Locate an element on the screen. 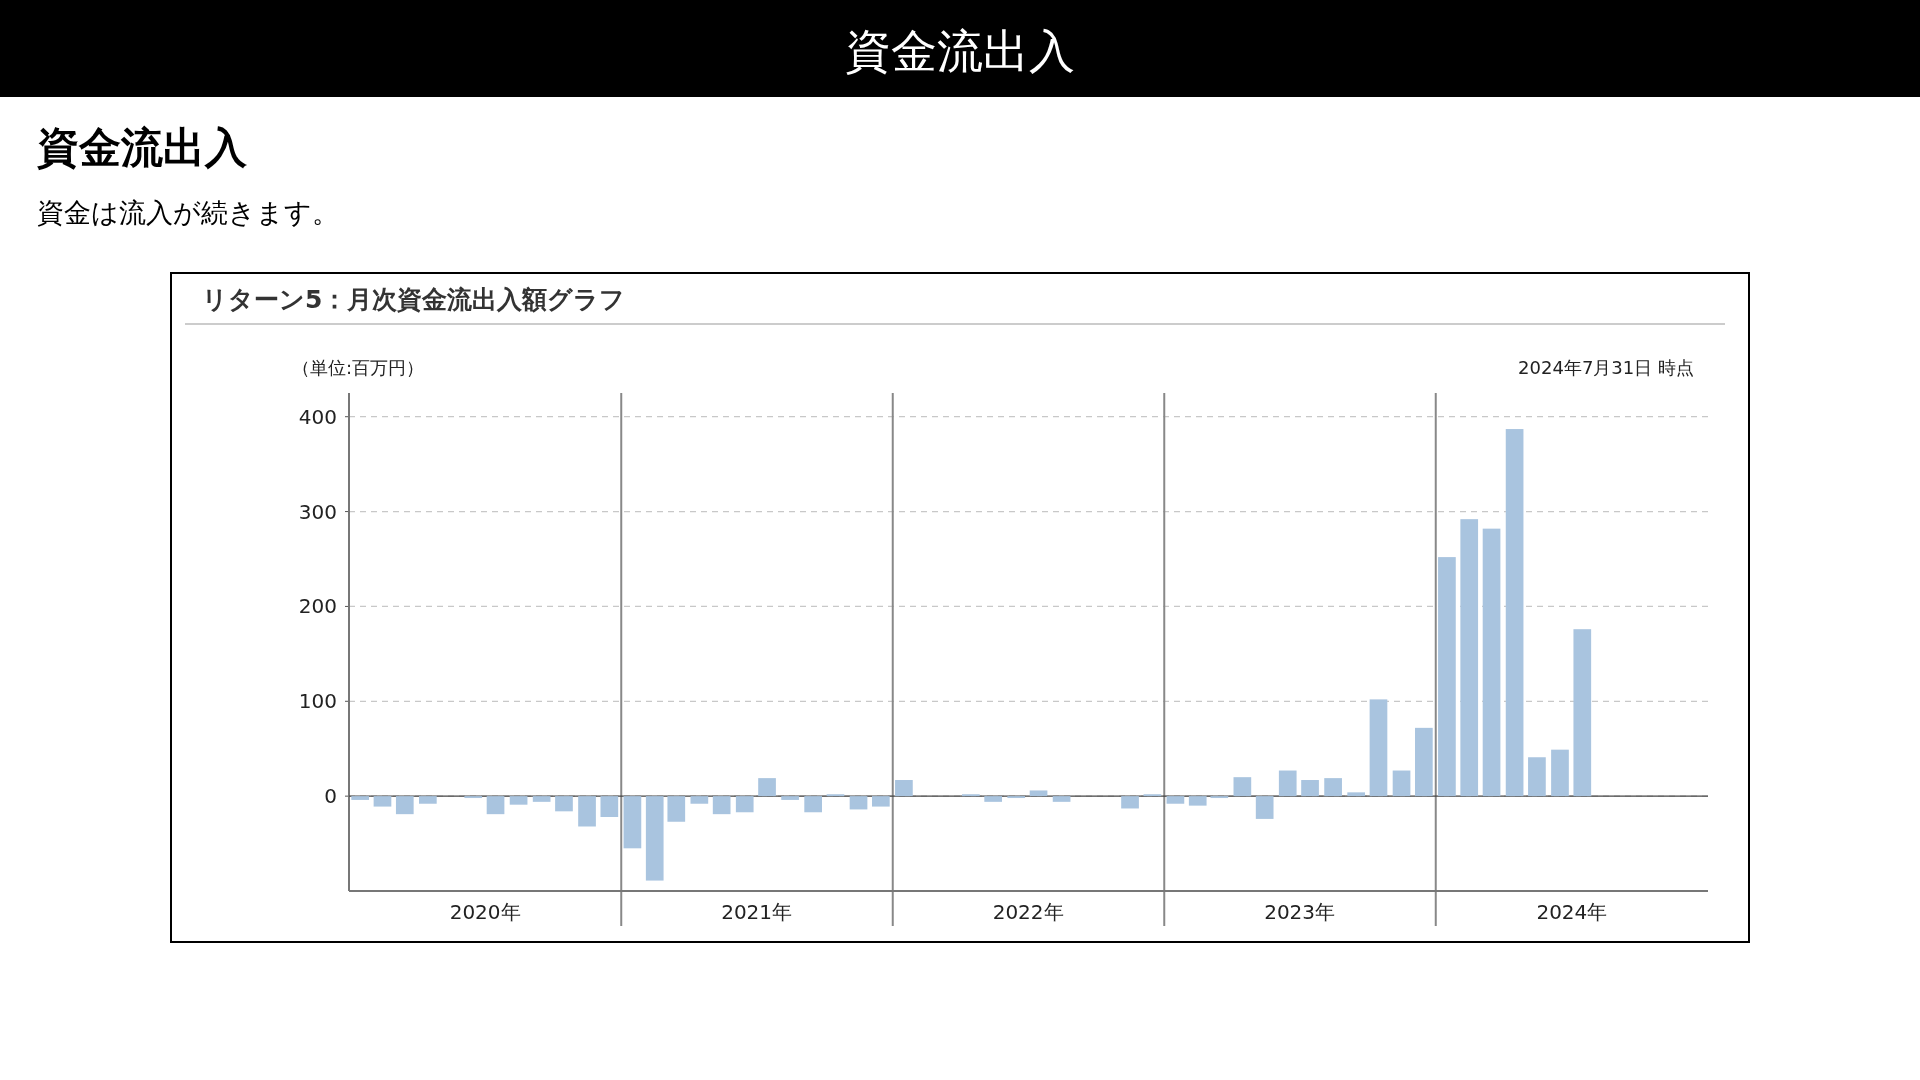 The image size is (1920, 1080). y-tick-label: 300 is located at coordinates (317, 511).